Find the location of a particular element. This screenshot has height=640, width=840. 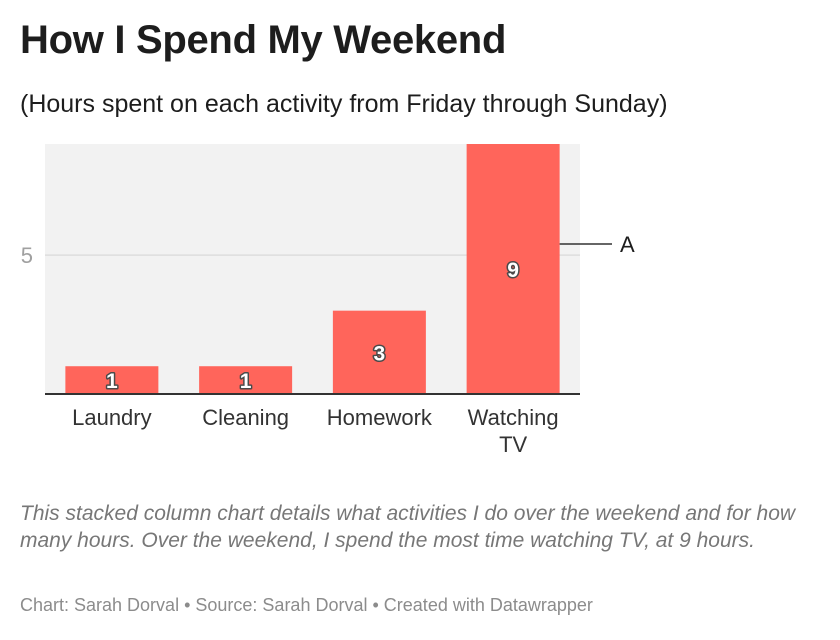

chart-title: How I Spend My Weekend is located at coordinates (263, 40).